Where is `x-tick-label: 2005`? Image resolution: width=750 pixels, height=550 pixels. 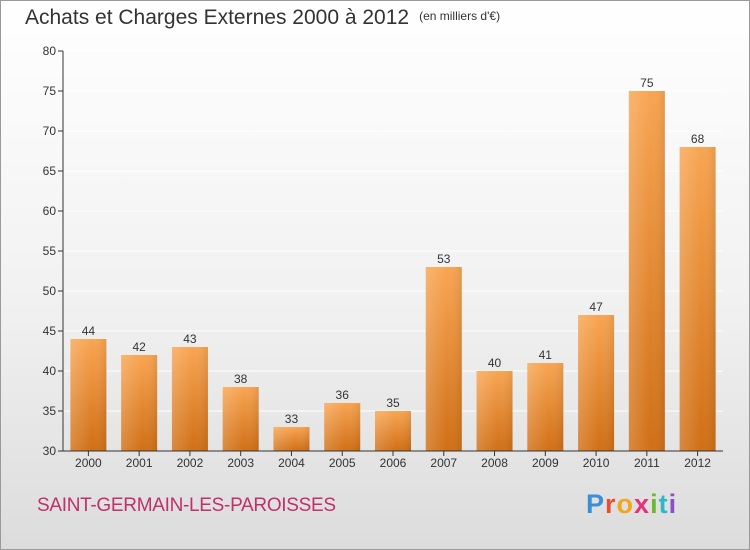
x-tick-label: 2005 is located at coordinates (342, 463).